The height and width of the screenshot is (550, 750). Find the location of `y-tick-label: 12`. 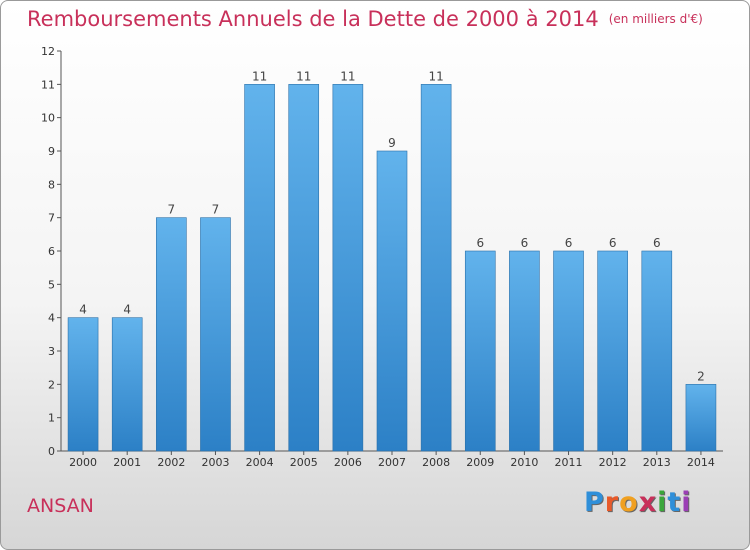

y-tick-label: 12 is located at coordinates (48, 51).